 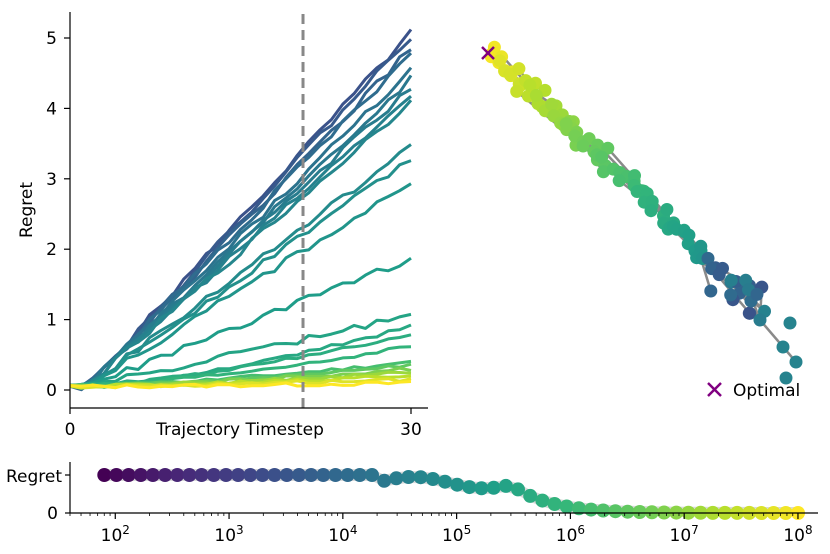 What do you see at coordinates (51, 391) in the screenshot?
I see `left-y-tick-label: 0` at bounding box center [51, 391].